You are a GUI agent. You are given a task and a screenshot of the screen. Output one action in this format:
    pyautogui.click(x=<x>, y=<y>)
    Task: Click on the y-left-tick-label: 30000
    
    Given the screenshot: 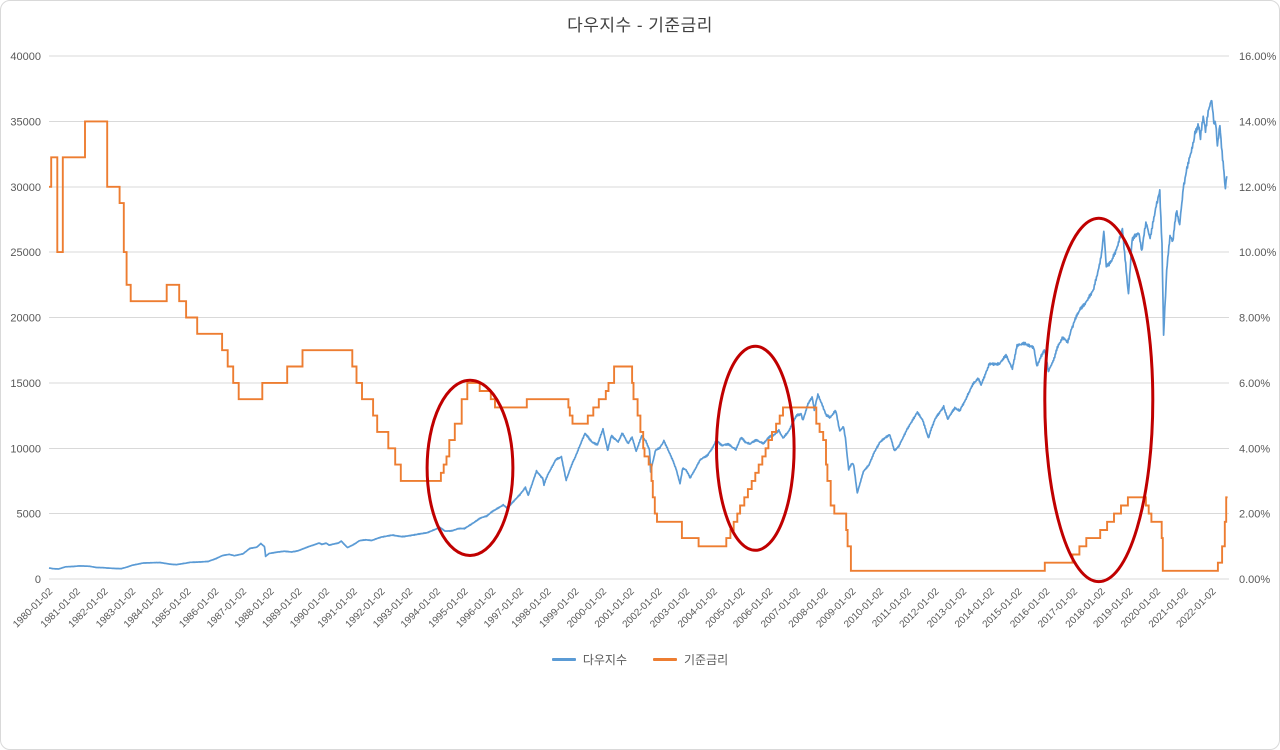 What is the action you would take?
    pyautogui.click(x=25, y=188)
    